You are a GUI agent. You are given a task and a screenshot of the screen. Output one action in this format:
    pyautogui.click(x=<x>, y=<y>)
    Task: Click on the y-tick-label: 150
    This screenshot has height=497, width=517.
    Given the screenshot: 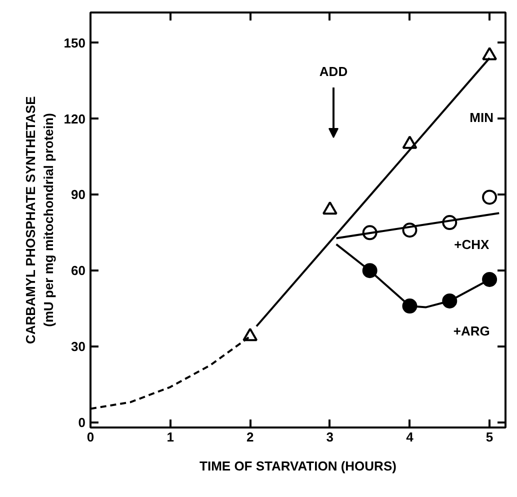 What is the action you would take?
    pyautogui.click(x=75, y=42)
    